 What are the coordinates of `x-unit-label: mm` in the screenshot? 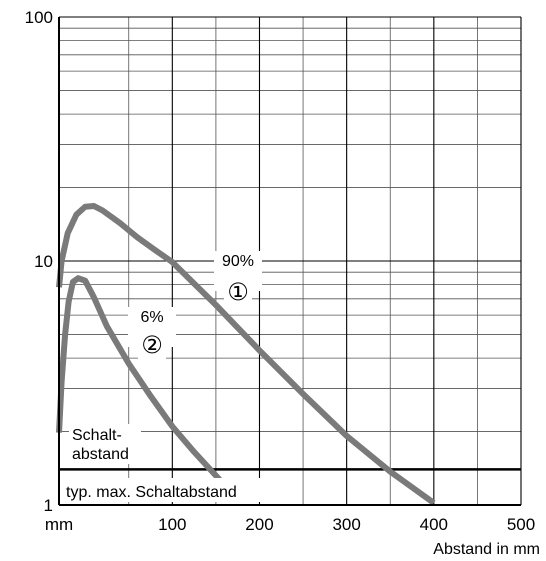 It's located at (59, 524).